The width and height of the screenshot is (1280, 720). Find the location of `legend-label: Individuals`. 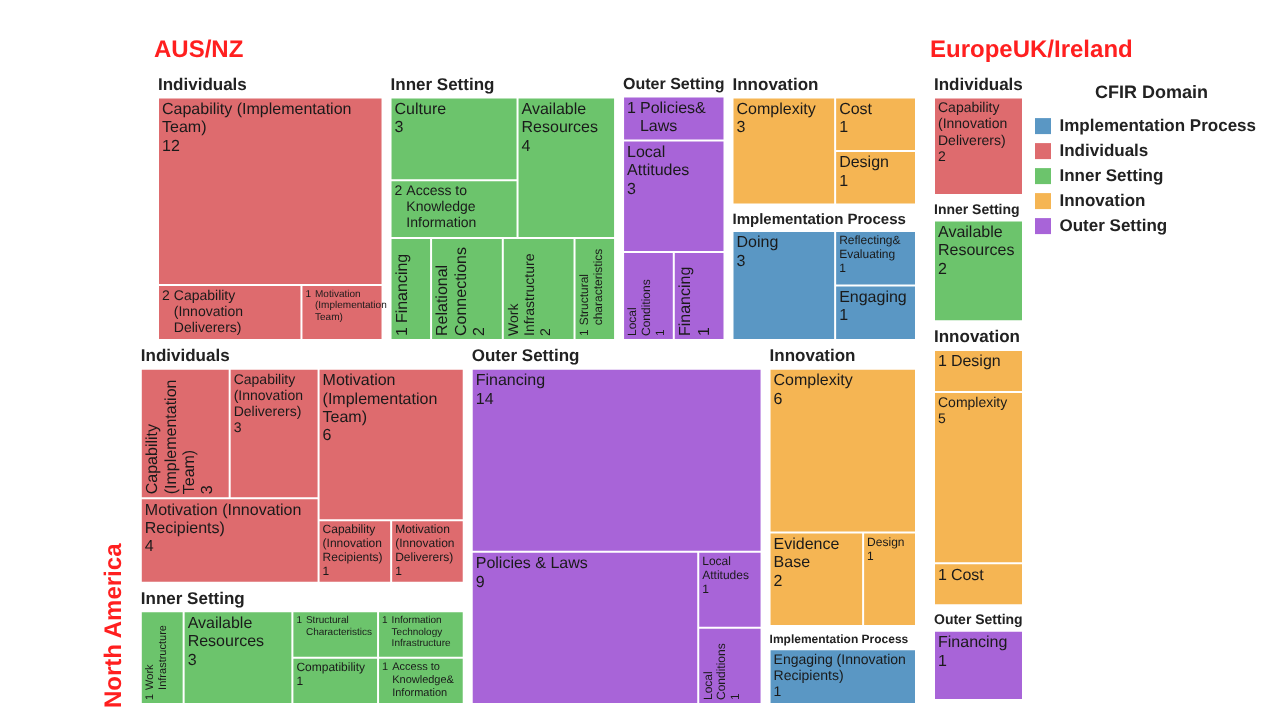

legend-label: Individuals is located at coordinates (1104, 149).